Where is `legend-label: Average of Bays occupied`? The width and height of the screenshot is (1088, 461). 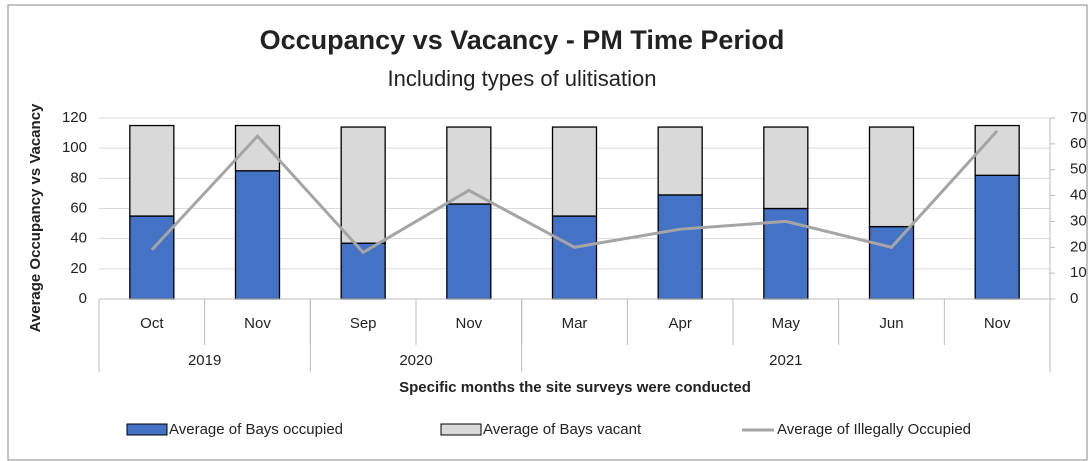
legend-label: Average of Bays occupied is located at coordinates (256, 429).